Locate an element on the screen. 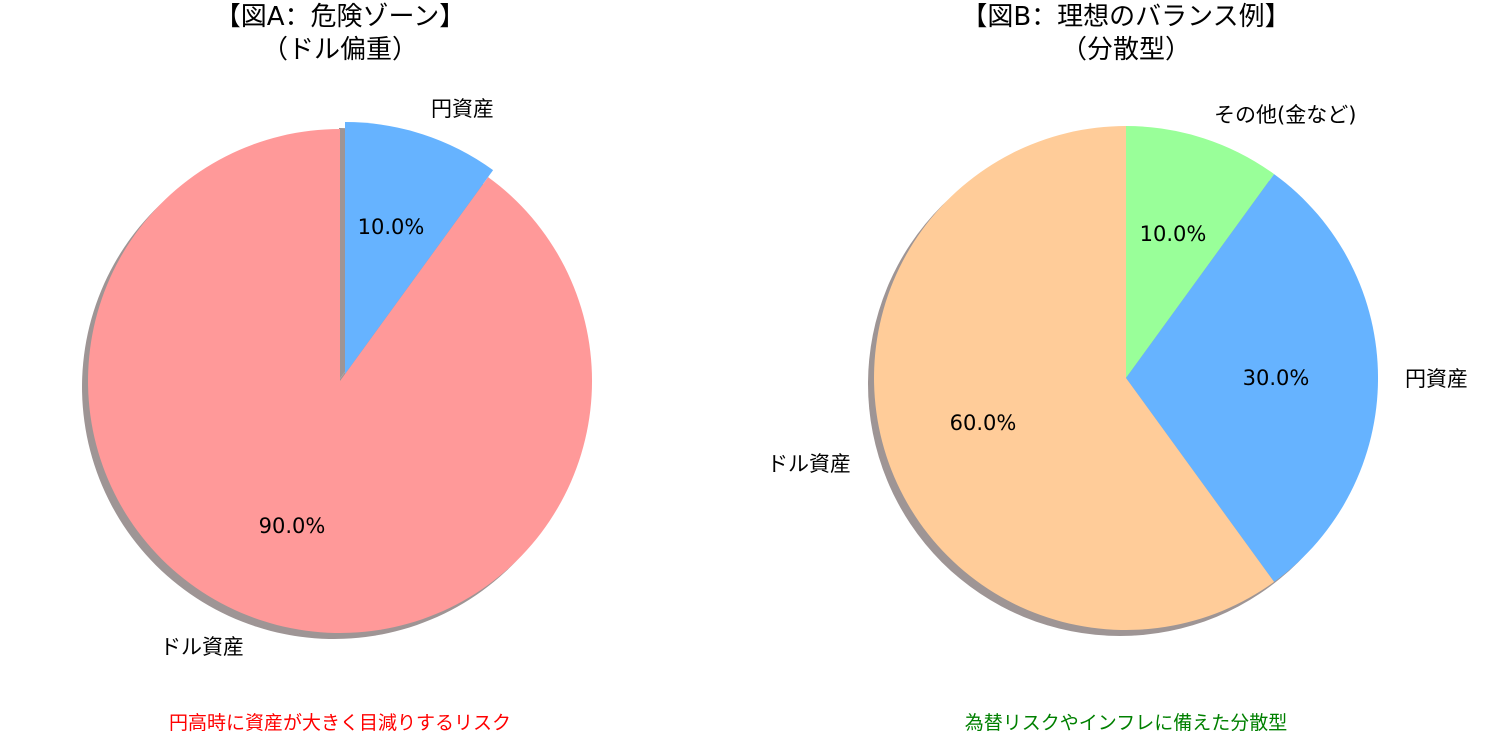  chart-a-caption: 円高時に資産が大きく目減りするリスク is located at coordinates (339, 723).